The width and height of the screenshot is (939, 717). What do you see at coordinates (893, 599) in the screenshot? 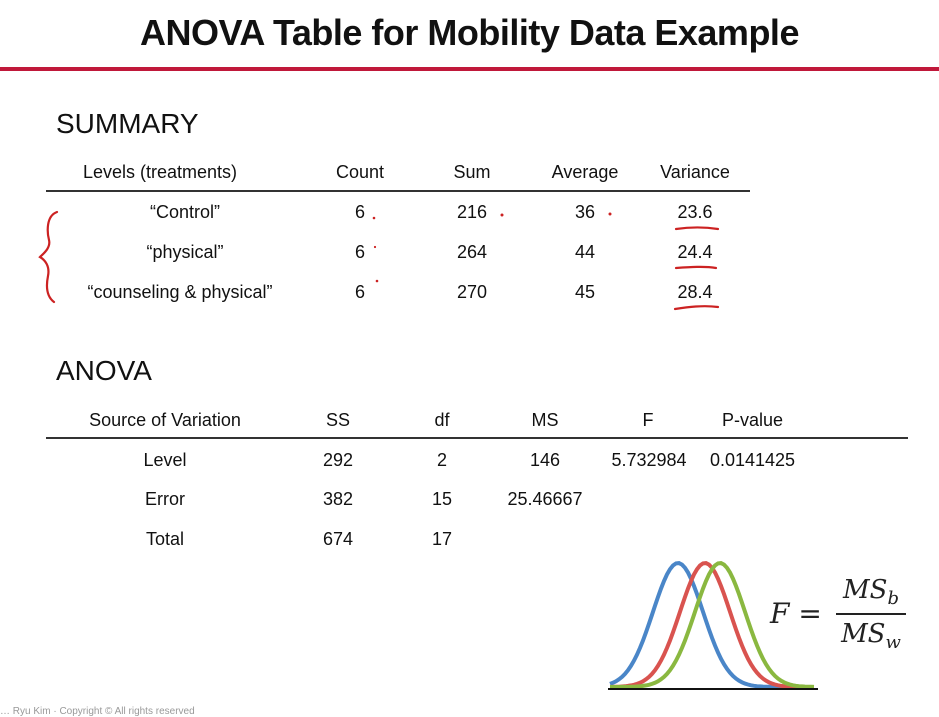
I see `numerator-subscript: b` at bounding box center [893, 599].